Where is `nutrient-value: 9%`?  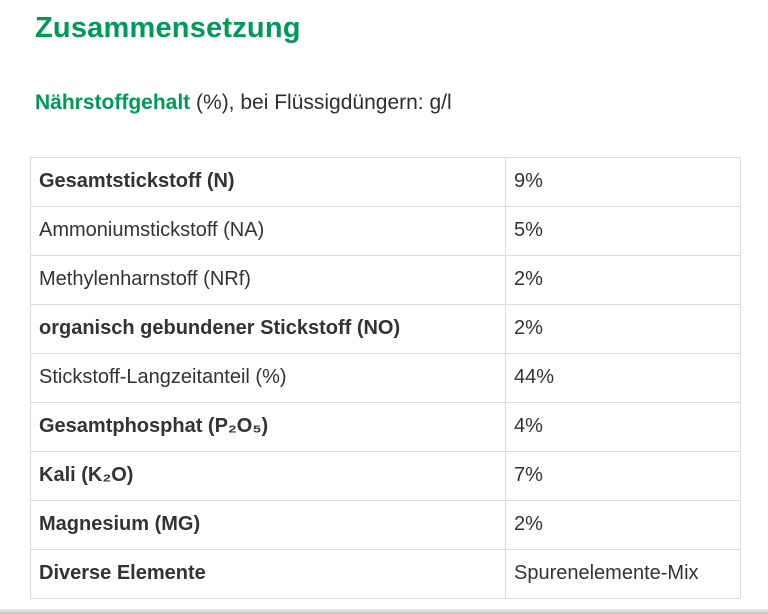
nutrient-value: 9% is located at coordinates (623, 182).